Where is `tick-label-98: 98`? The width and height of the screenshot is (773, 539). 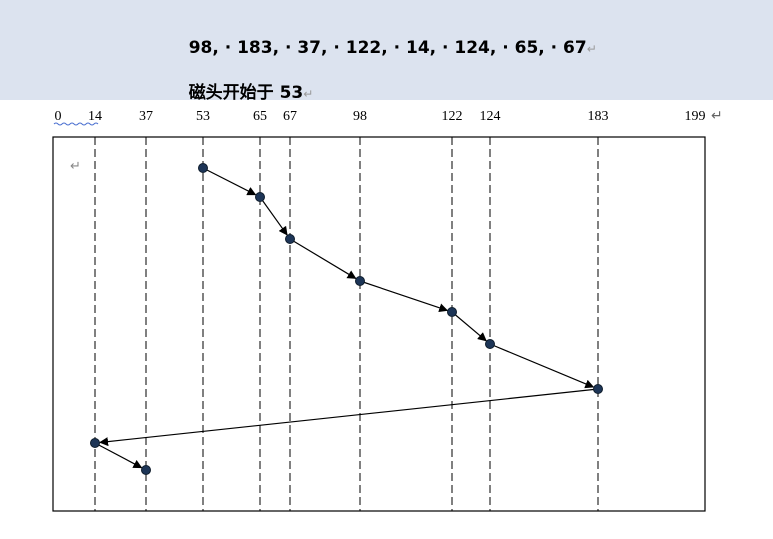
tick-label-98: 98 is located at coordinates (360, 116).